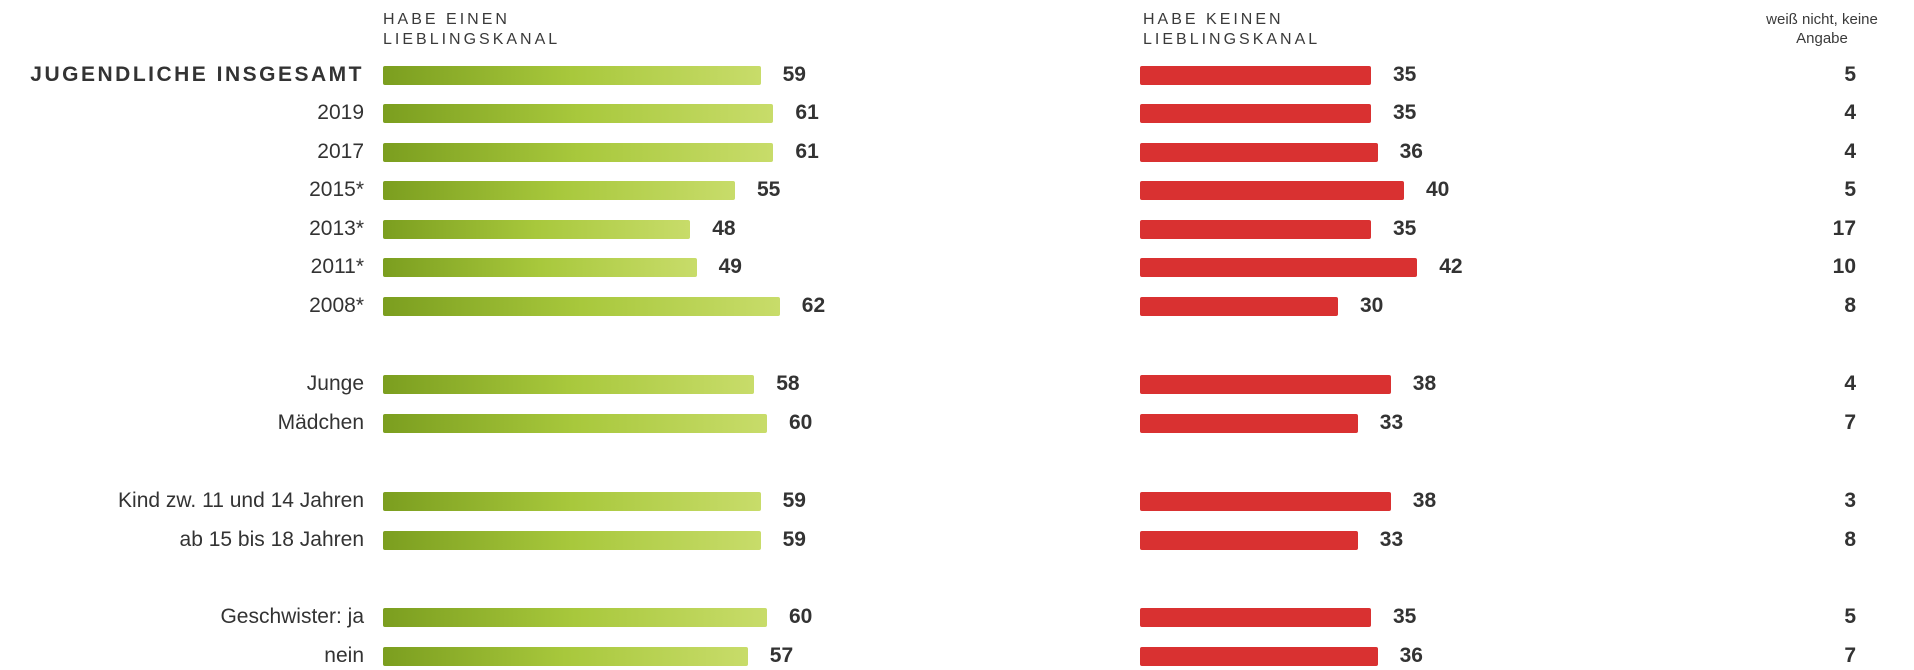 The image size is (1914, 670). What do you see at coordinates (730, 266) in the screenshot?
I see `value-label-have: 49` at bounding box center [730, 266].